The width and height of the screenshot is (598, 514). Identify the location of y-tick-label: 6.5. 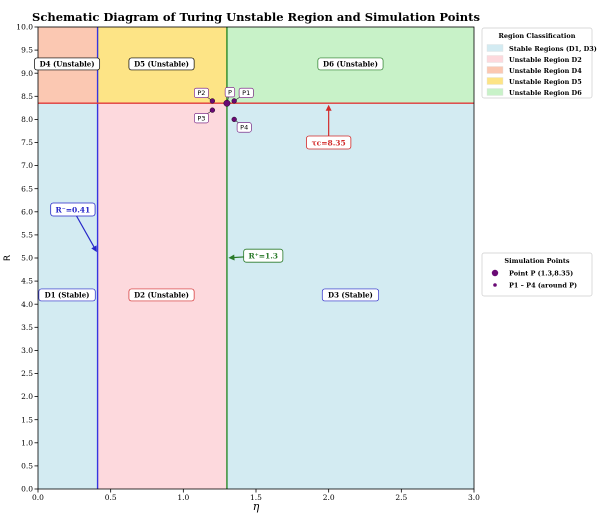
(27, 188).